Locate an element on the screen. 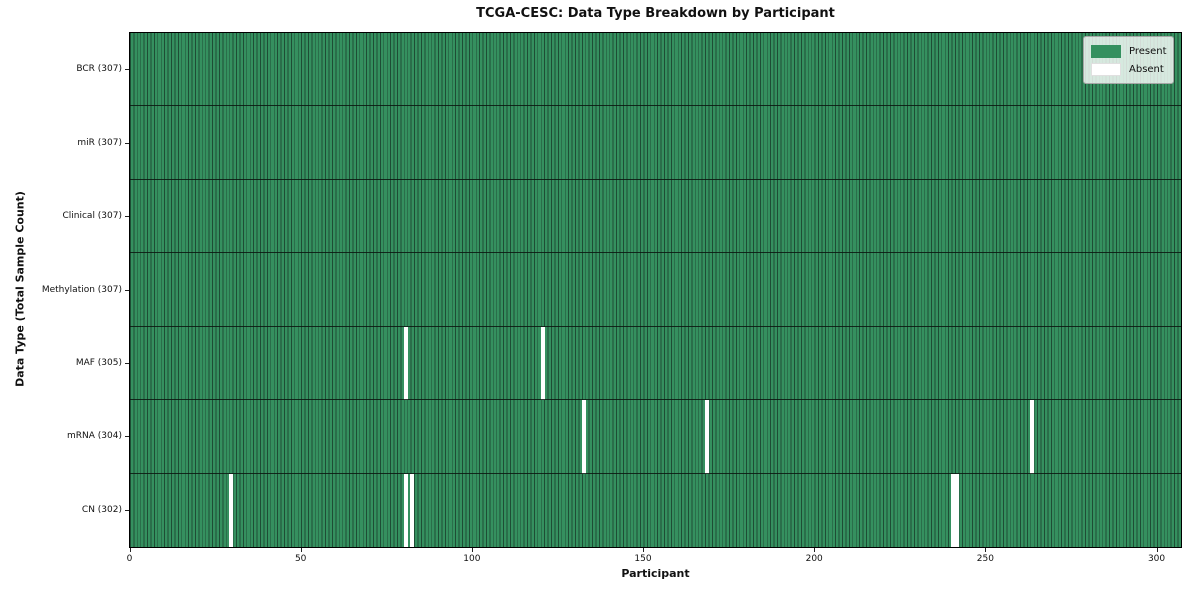 This screenshot has width=1200, height=600. y-tick-label: BCR (307) is located at coordinates (99, 69).